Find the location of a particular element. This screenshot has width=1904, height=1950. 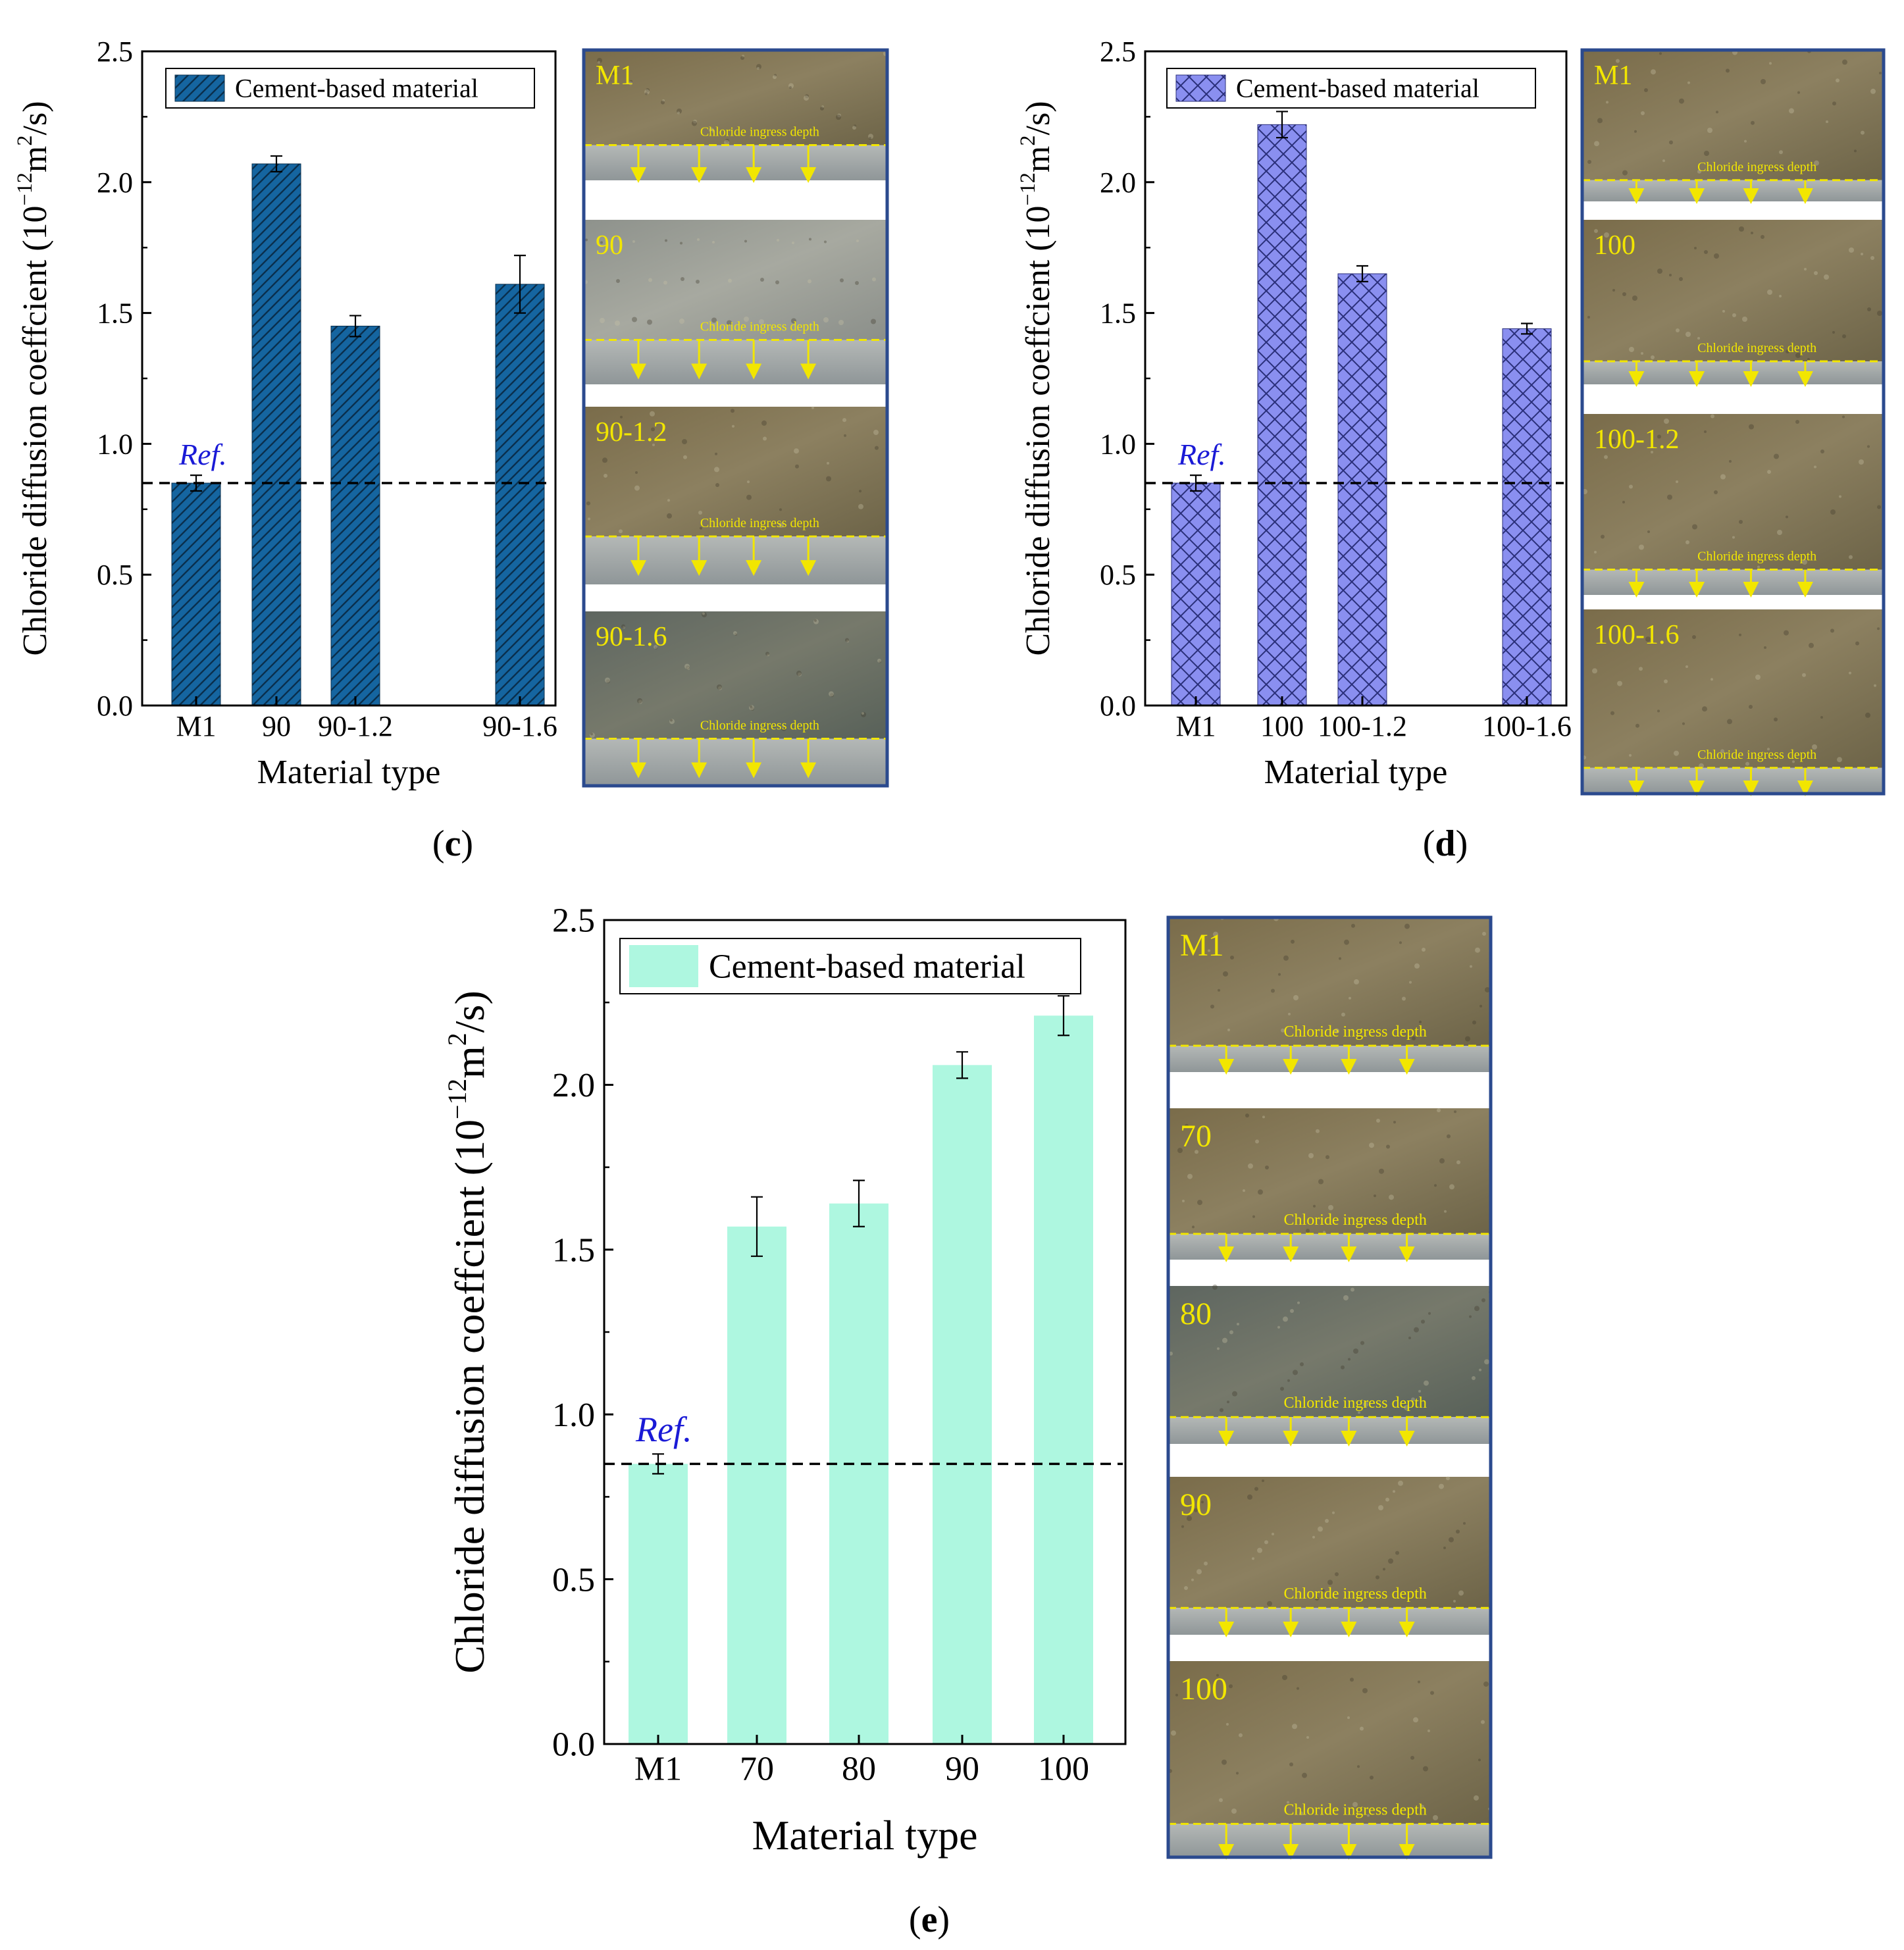

y-axis-title-exp: −12 is located at coordinates (25, 188).